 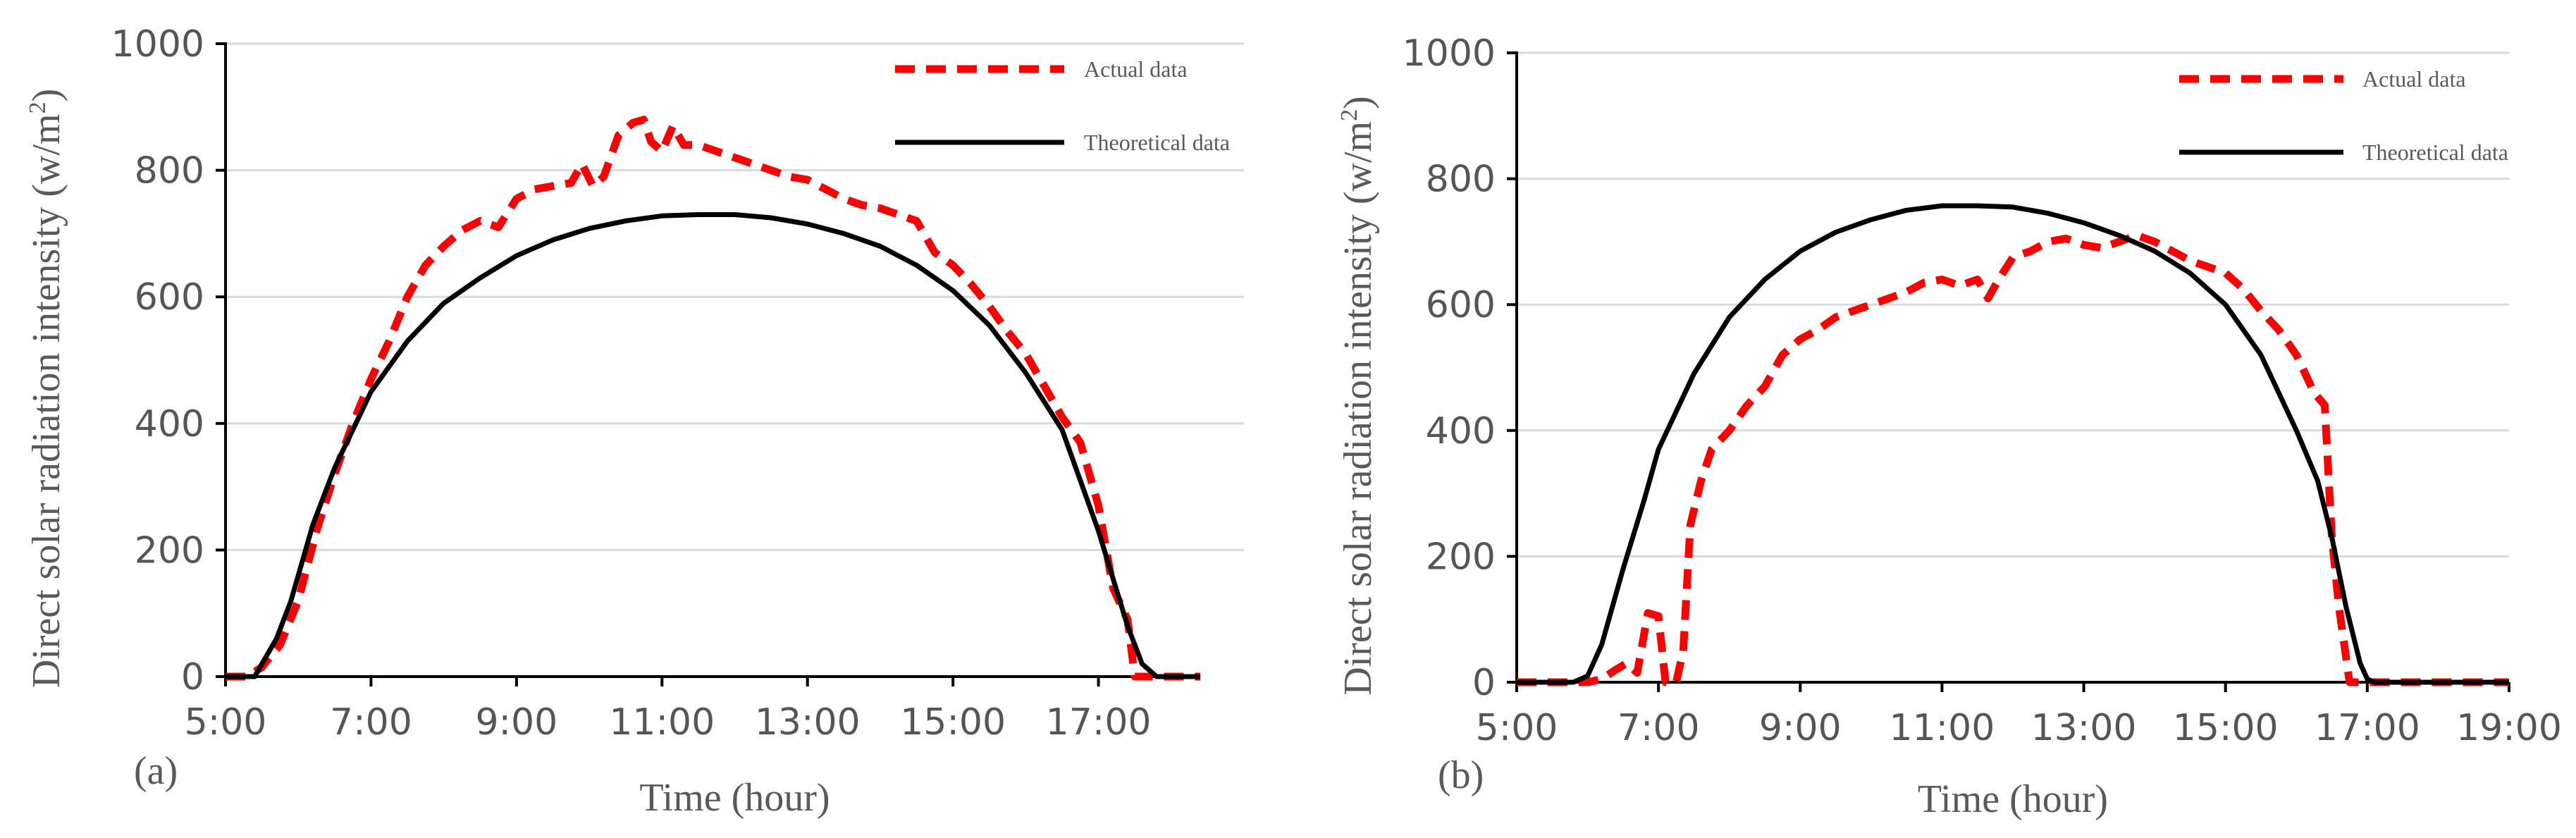 I want to click on panel-label: (a), so click(x=156, y=771).